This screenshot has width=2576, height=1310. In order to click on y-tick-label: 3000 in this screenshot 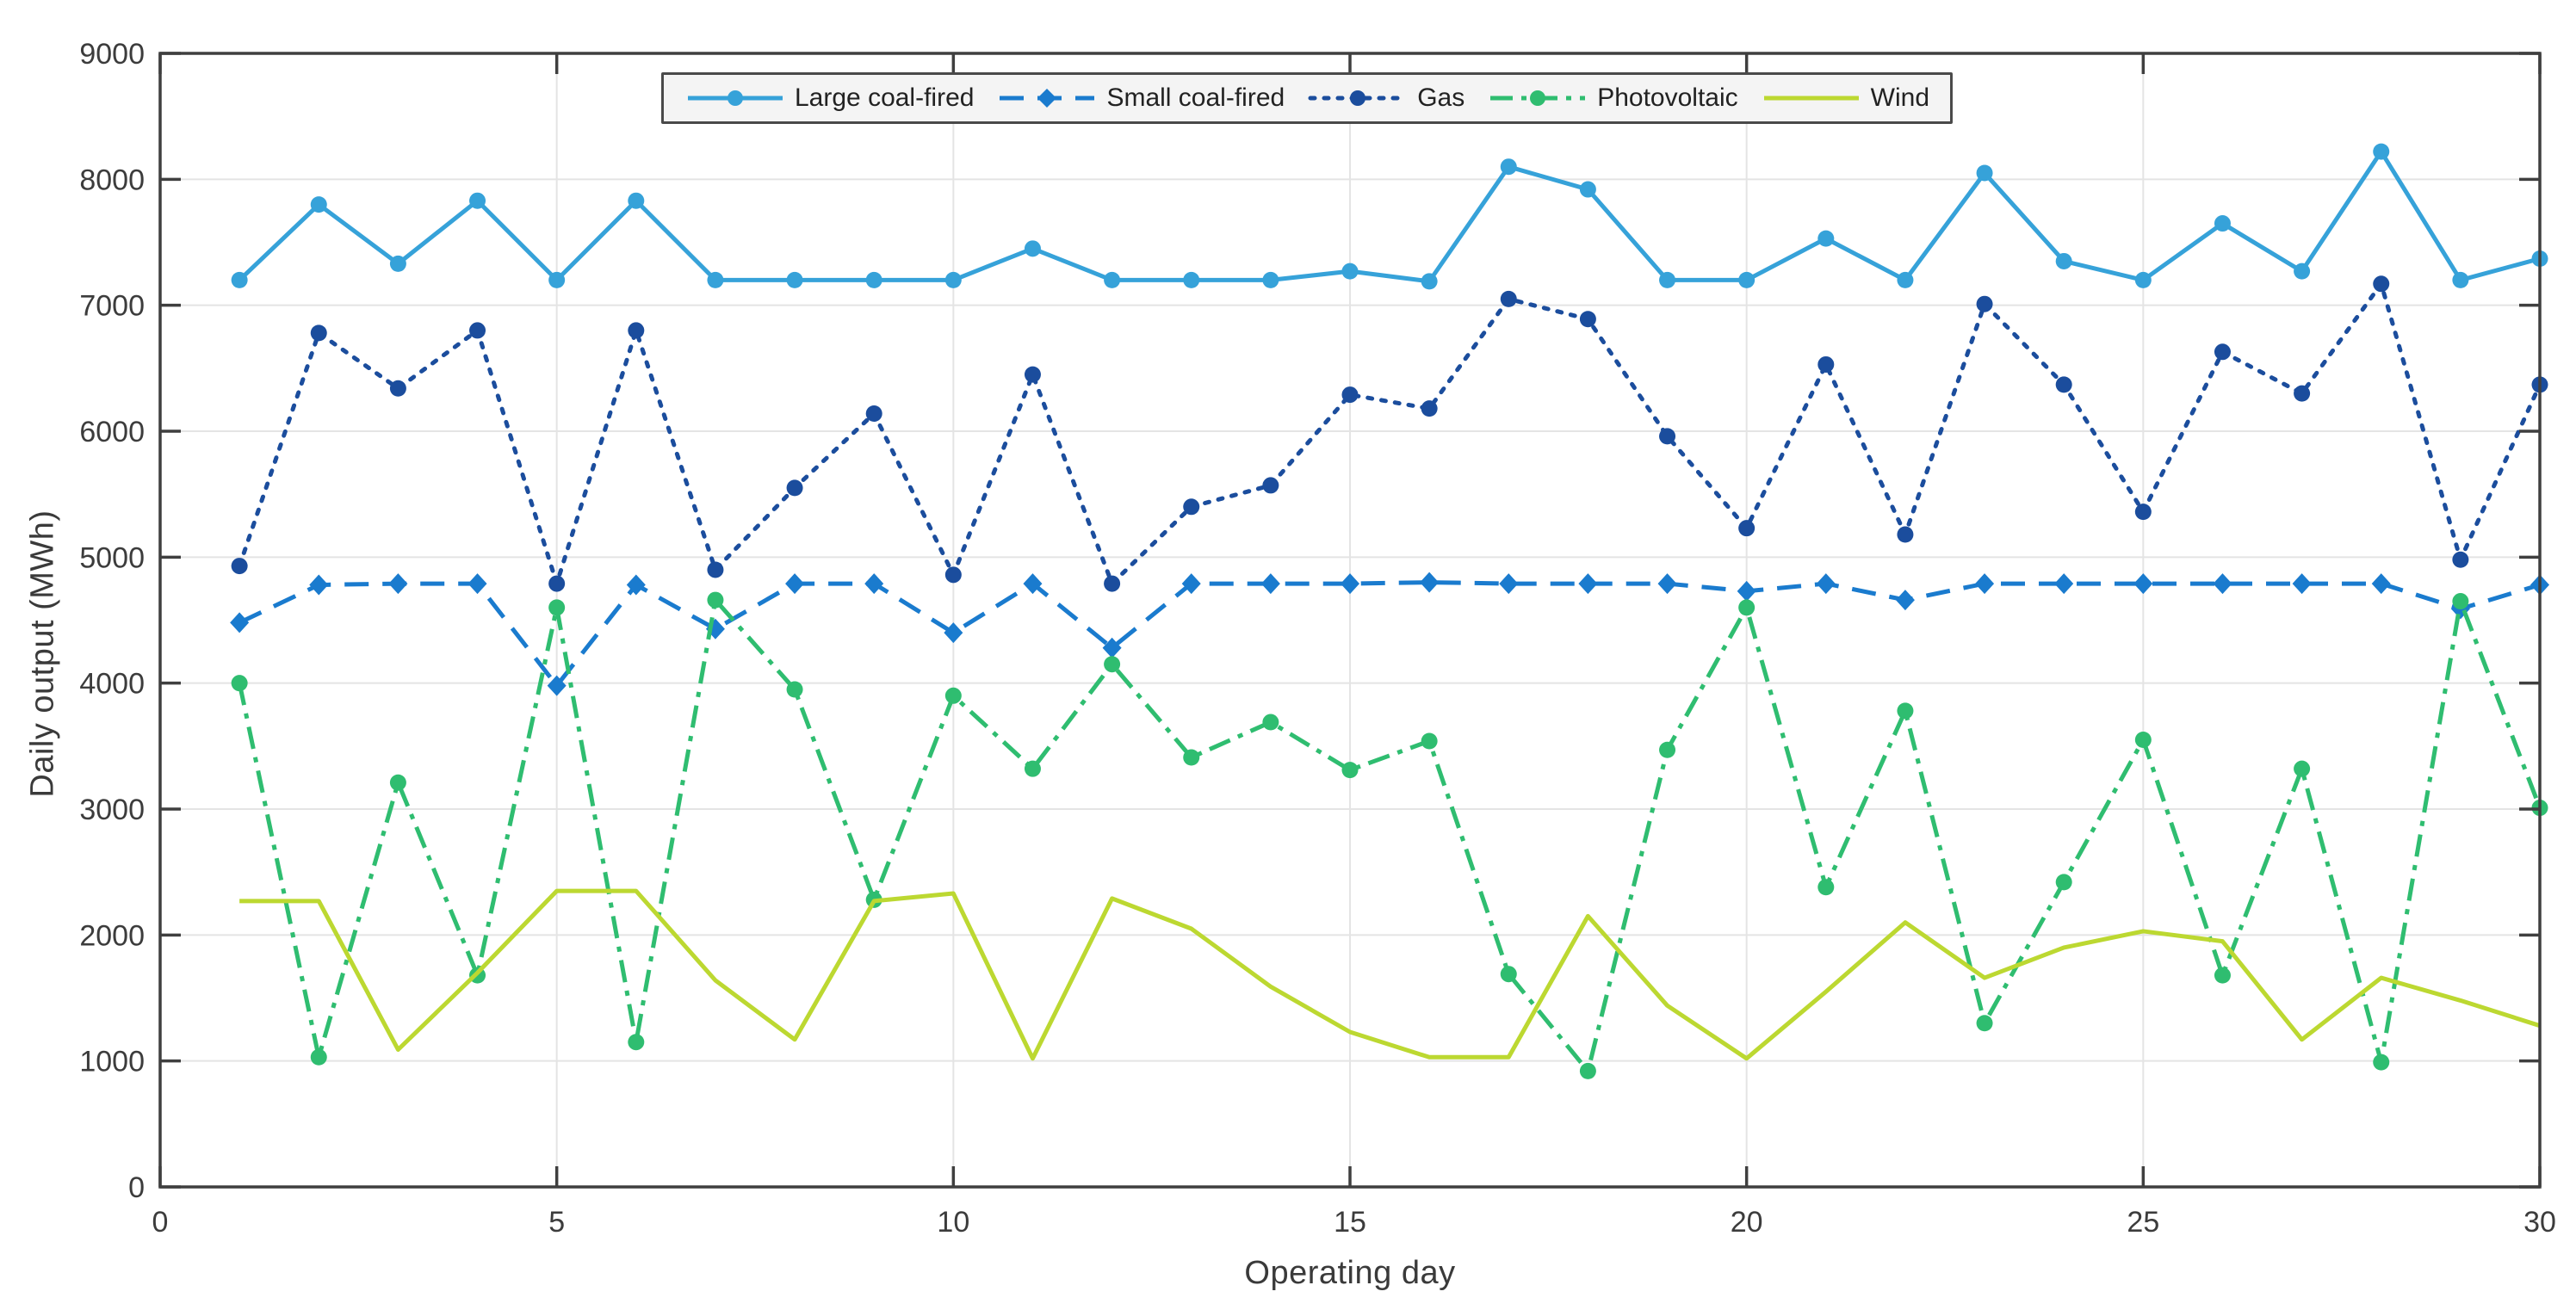, I will do `click(112, 810)`.